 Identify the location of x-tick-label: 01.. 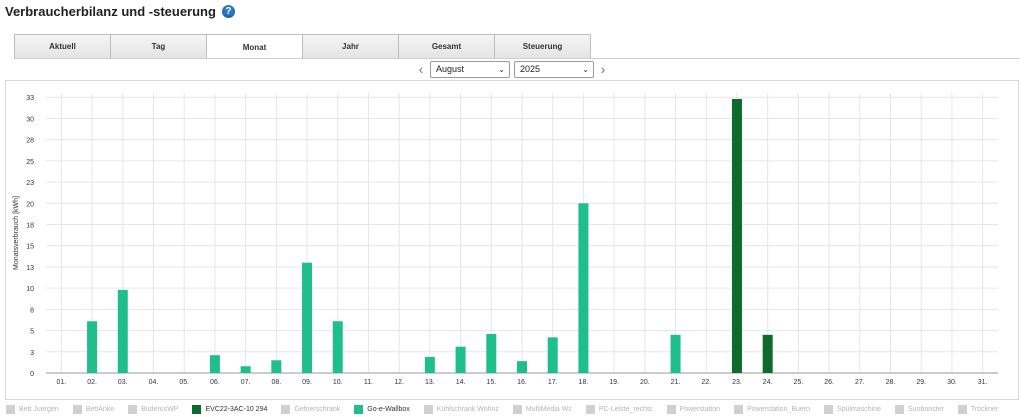
(61, 382).